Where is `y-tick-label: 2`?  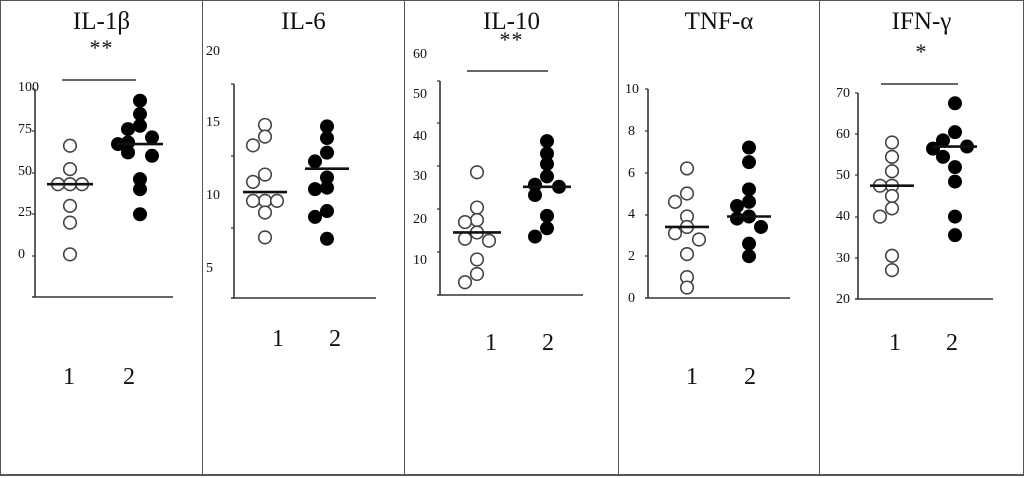 y-tick-label: 2 is located at coordinates (631, 256).